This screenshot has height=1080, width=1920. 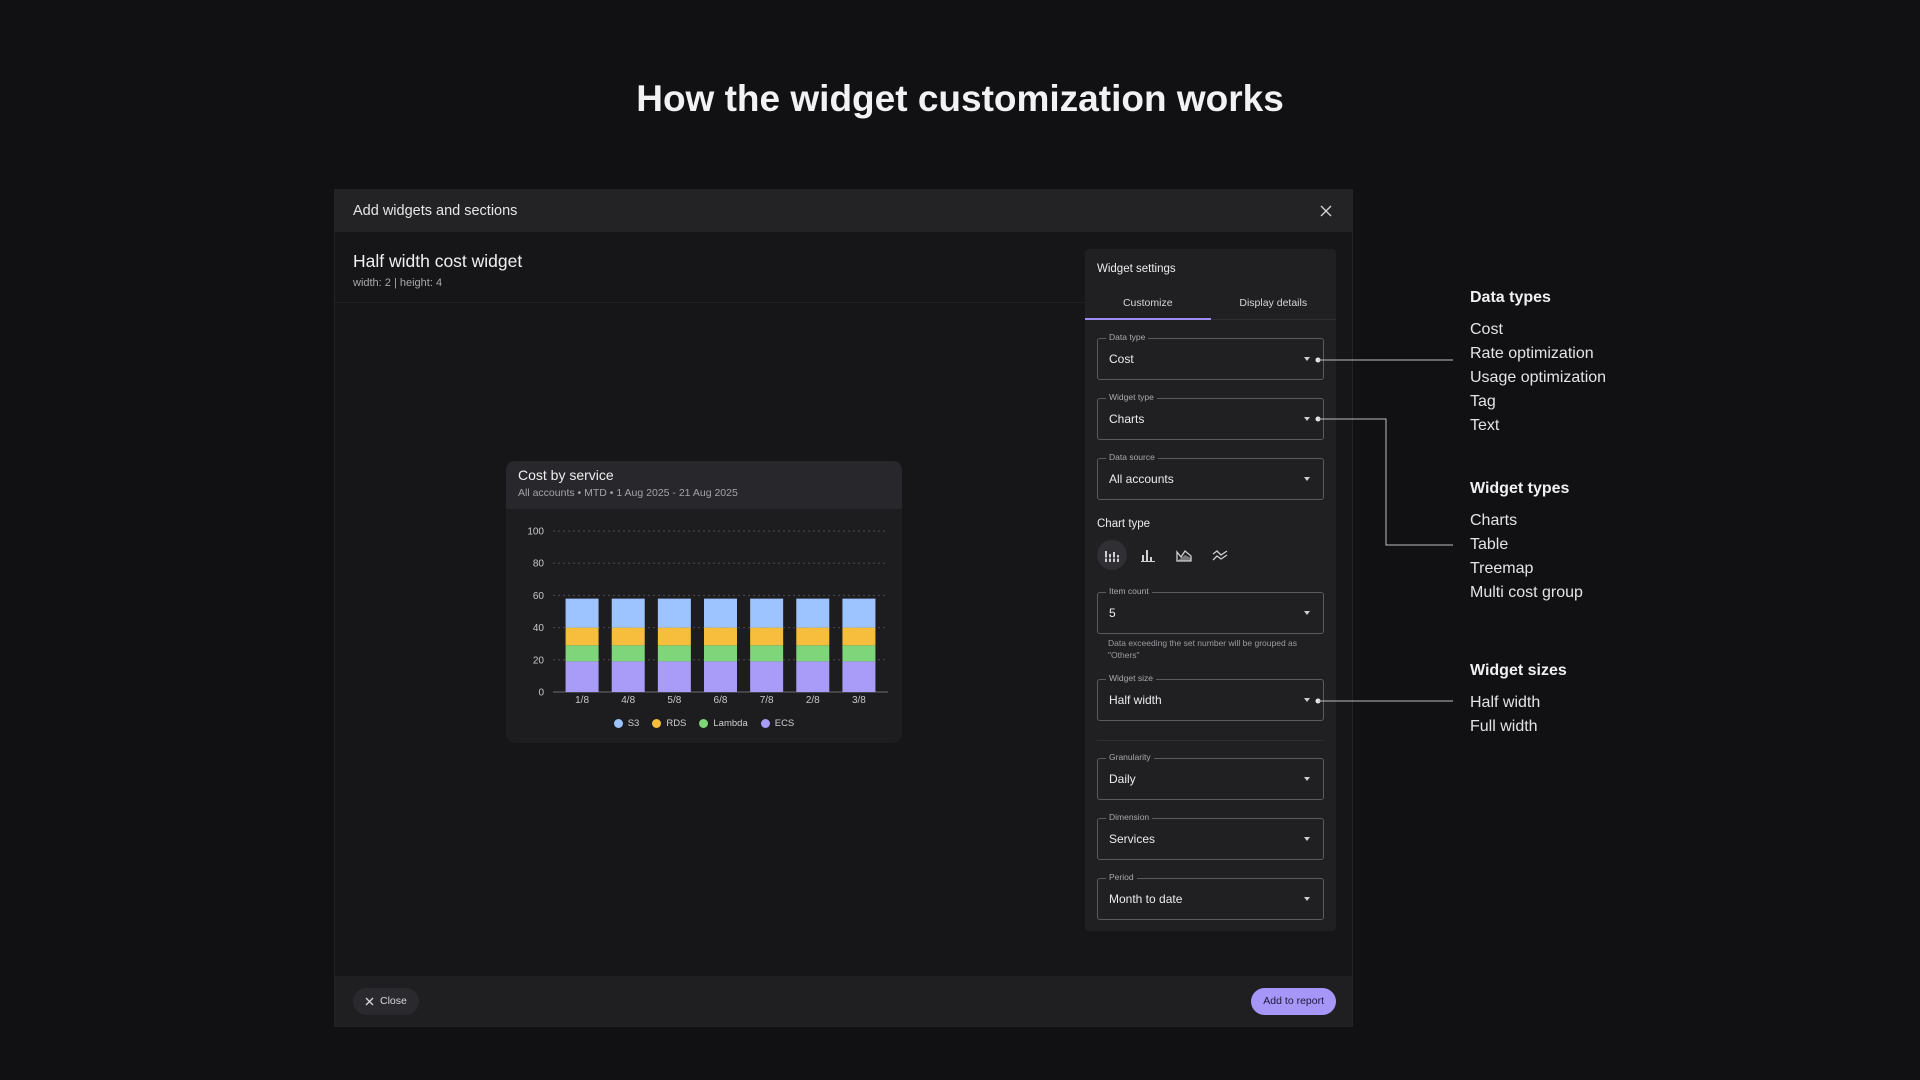 I want to click on line-chart-icon, so click(x=1220, y=555).